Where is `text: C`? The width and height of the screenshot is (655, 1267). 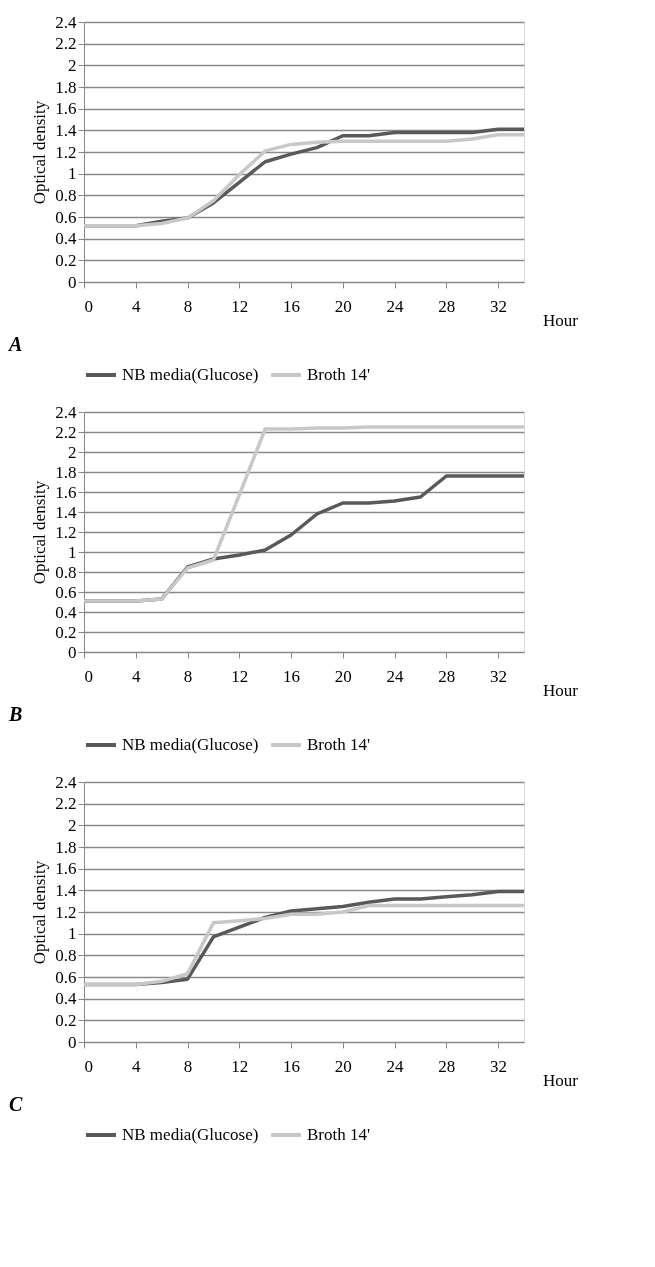
text: C is located at coordinates (16, 1104).